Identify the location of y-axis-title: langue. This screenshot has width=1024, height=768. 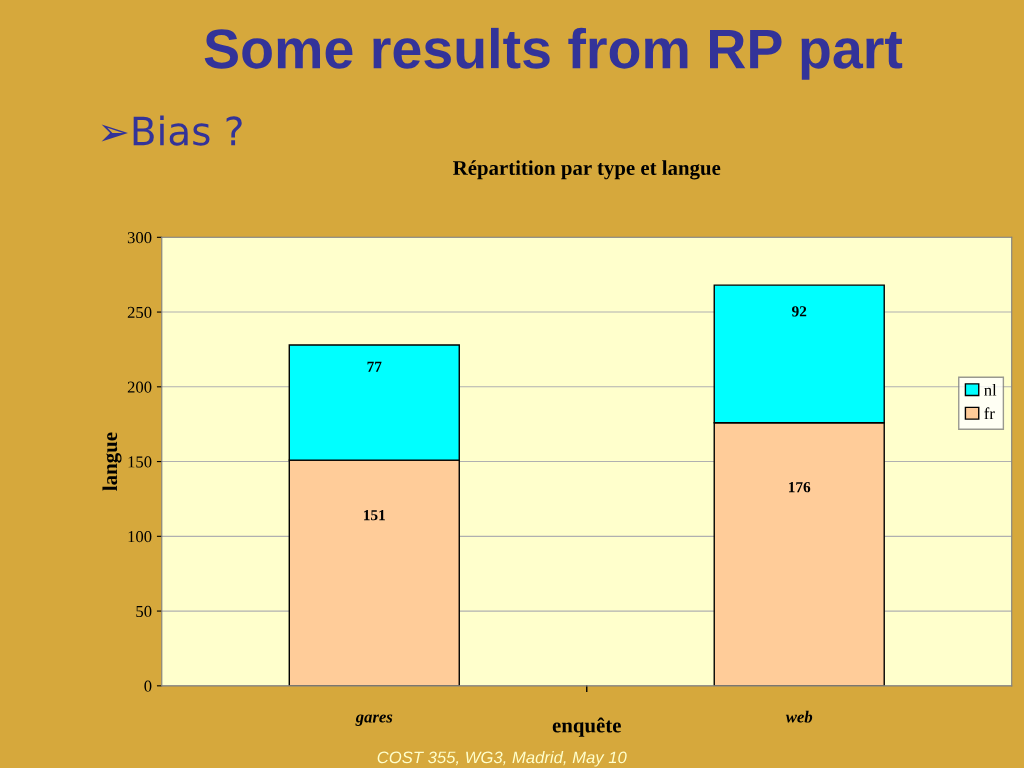
(112, 461).